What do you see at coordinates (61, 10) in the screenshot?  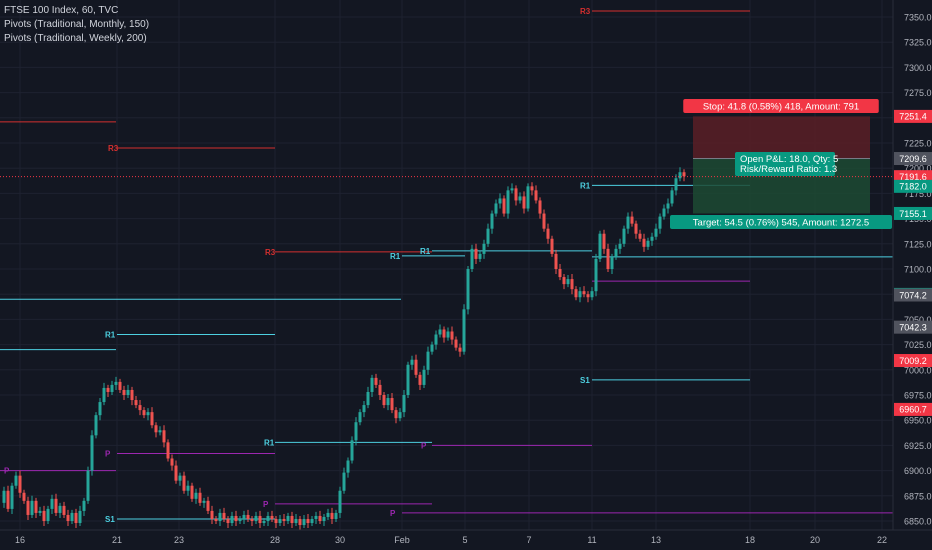 I see `legend-symbol: FTSE 100 Index, 60, TVC` at bounding box center [61, 10].